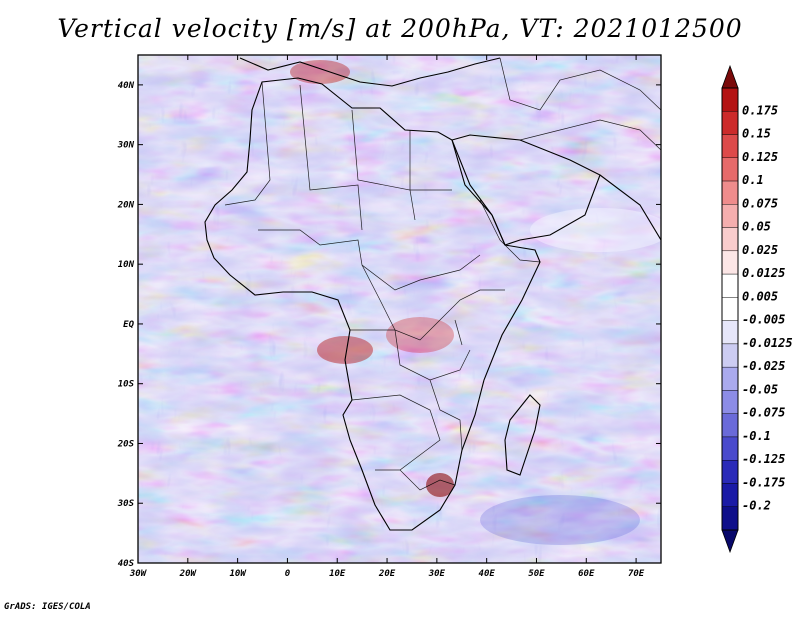  What do you see at coordinates (487, 574) in the screenshot?
I see `lon-tick-label: 40E` at bounding box center [487, 574].